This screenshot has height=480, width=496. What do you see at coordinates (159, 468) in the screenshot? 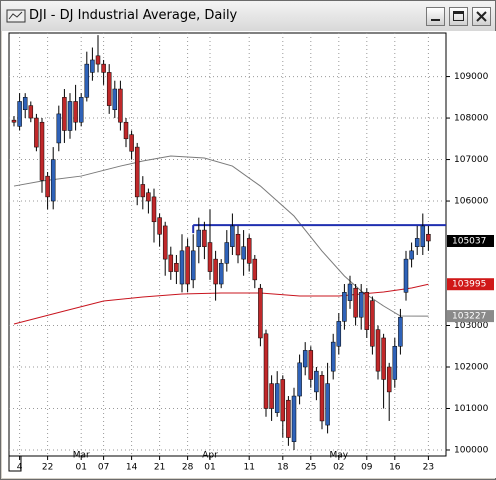
I see `x-tick-label: 21` at bounding box center [159, 468].